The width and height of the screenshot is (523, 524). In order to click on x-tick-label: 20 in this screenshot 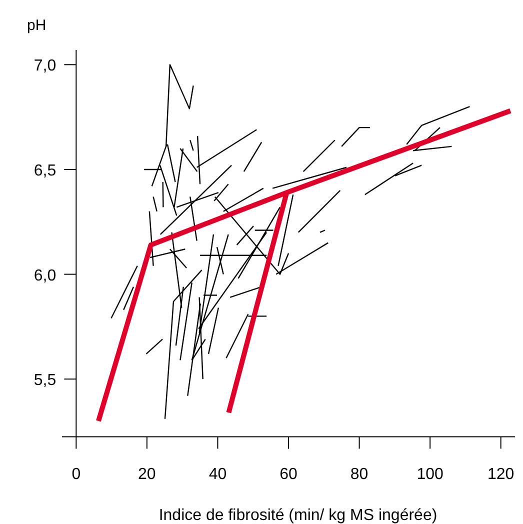, I will do `click(147, 474)`.